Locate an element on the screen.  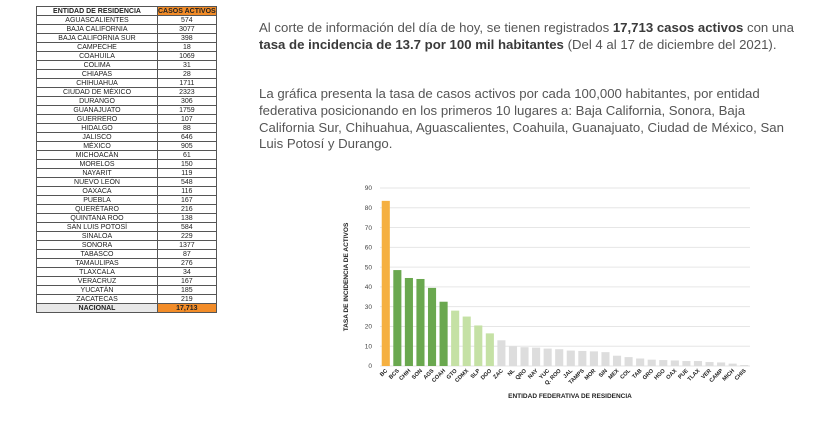
state-cell: TABASCO is located at coordinates (97, 254).